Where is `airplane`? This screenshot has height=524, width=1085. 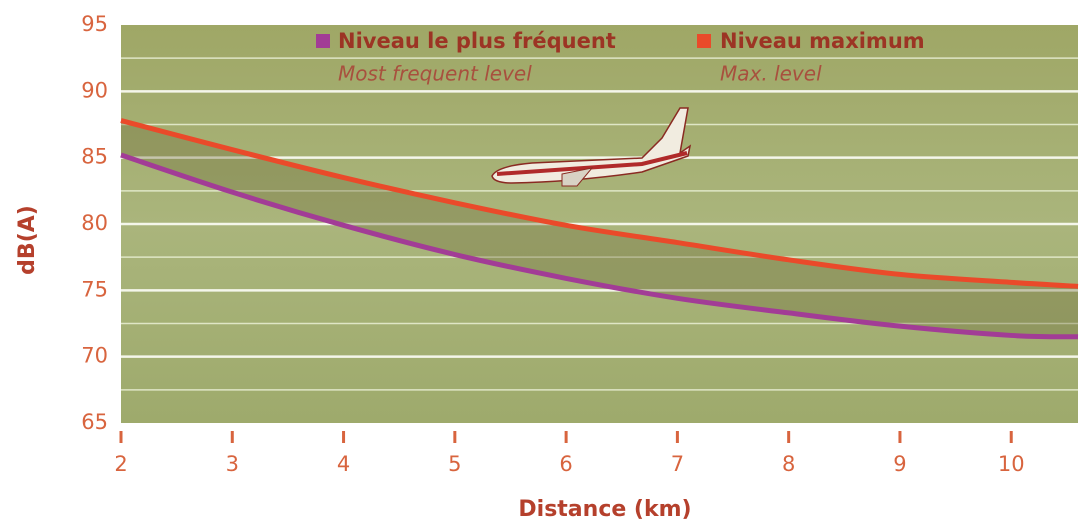 airplane is located at coordinates (591, 147).